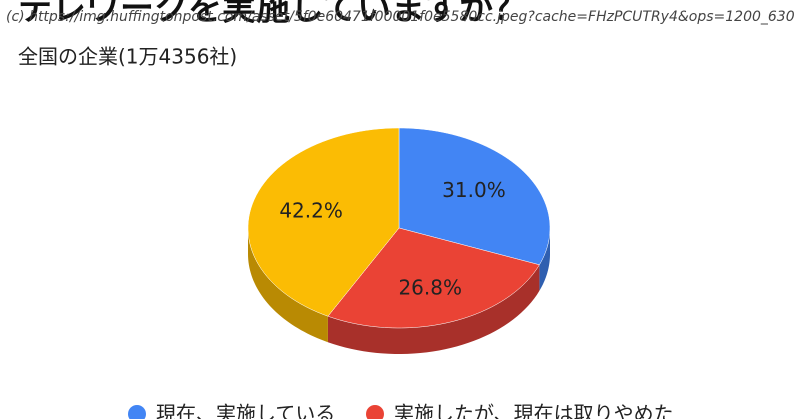  I want to click on value-label: 42.2%, so click(311, 211).